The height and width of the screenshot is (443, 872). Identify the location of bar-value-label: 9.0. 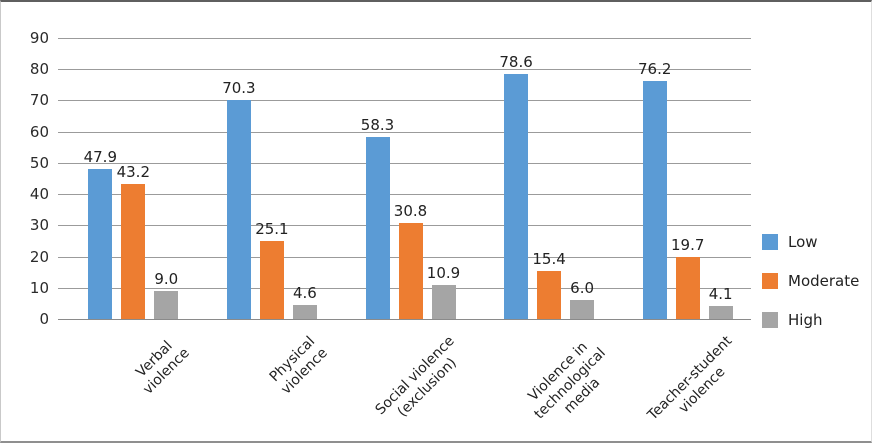
(166, 278).